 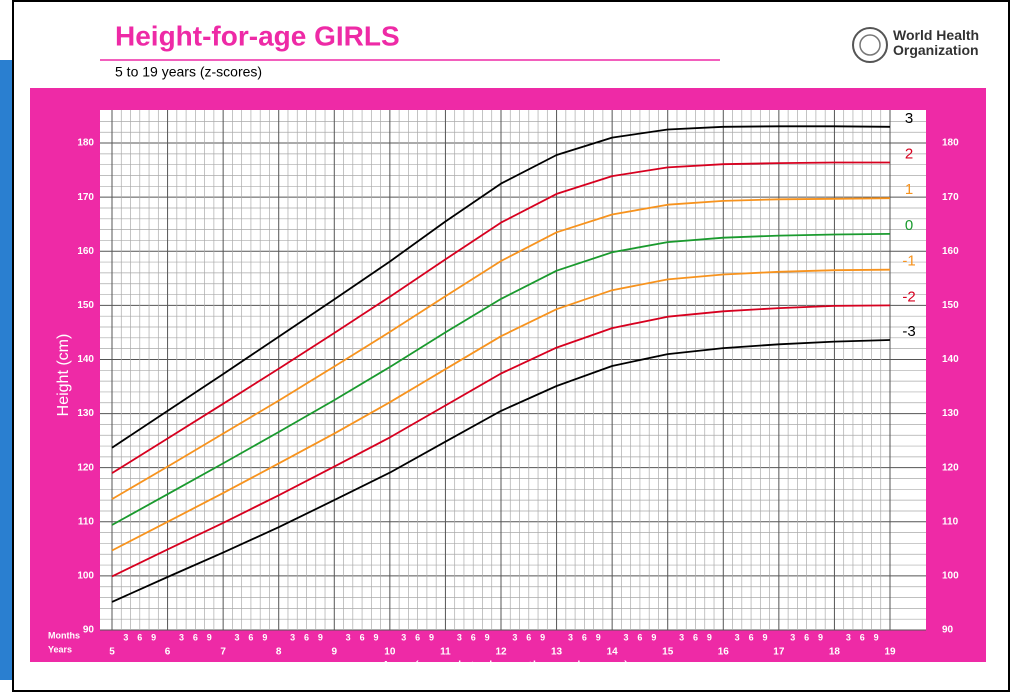 What do you see at coordinates (557, 652) in the screenshot?
I see `x-tick-label: 13` at bounding box center [557, 652].